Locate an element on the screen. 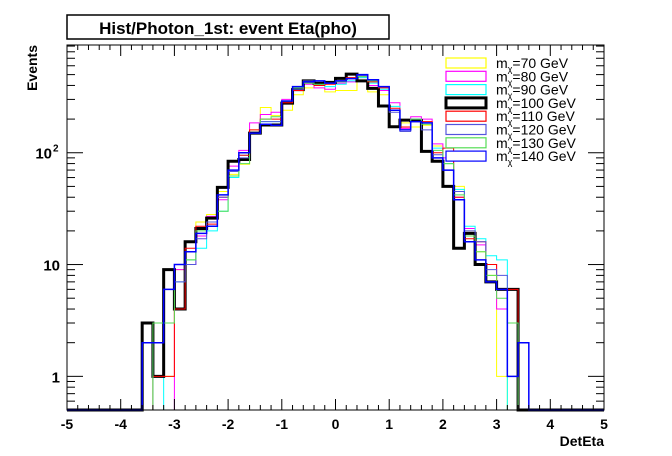 The height and width of the screenshot is (456, 672). x-tick-label: 2 is located at coordinates (443, 424).